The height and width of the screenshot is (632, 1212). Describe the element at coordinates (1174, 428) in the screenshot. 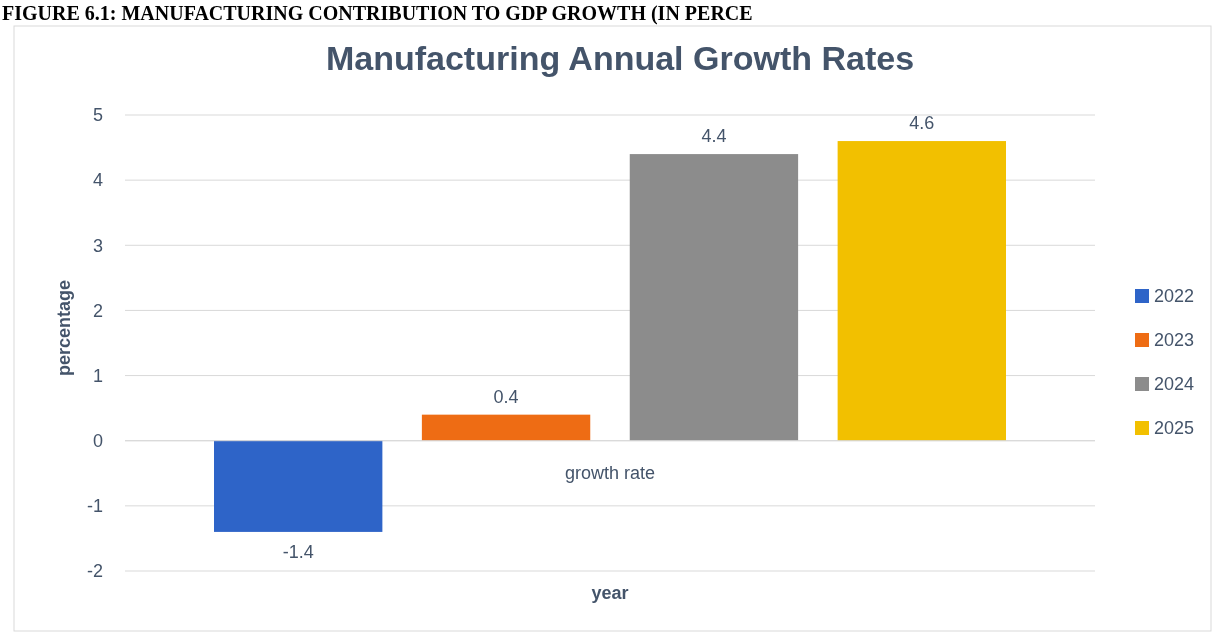

I see `legend-label: 2025` at that location.